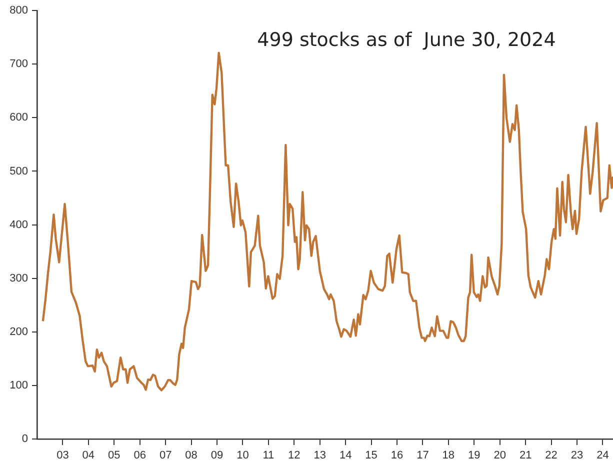 The image size is (613, 469). Describe the element at coordinates (577, 456) in the screenshot. I see `x-tick-label: 23` at that location.